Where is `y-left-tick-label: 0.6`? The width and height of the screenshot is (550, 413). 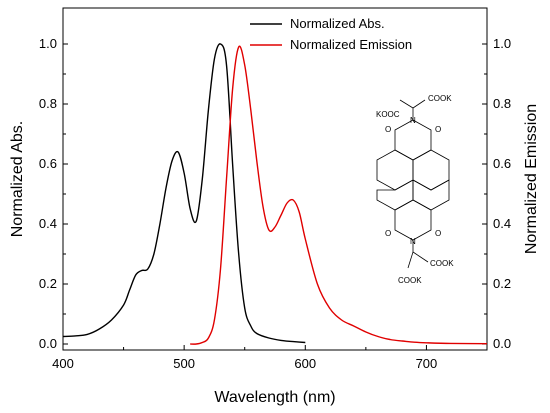 y-left-tick-label: 0.6 is located at coordinates (48, 163).